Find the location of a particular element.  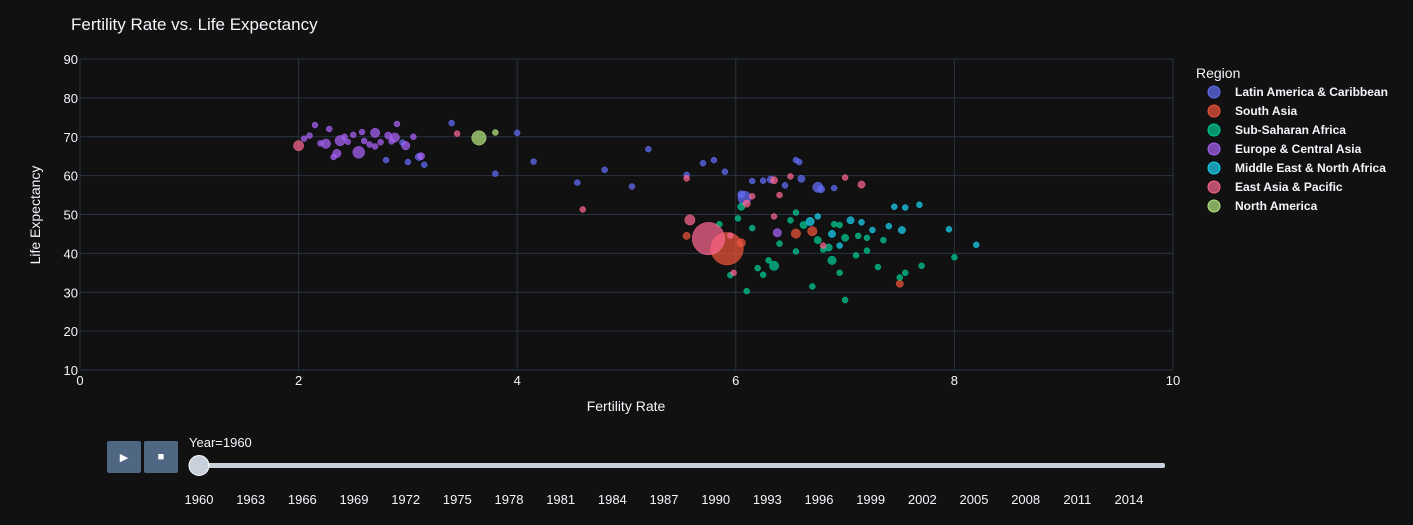

y-tick-label: 20 is located at coordinates (71, 331).